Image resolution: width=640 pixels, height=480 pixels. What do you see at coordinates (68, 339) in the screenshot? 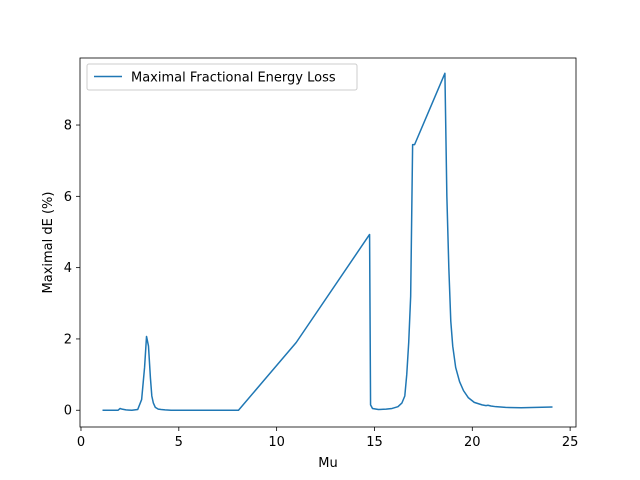
I see `y-tick-label: 2` at bounding box center [68, 339].